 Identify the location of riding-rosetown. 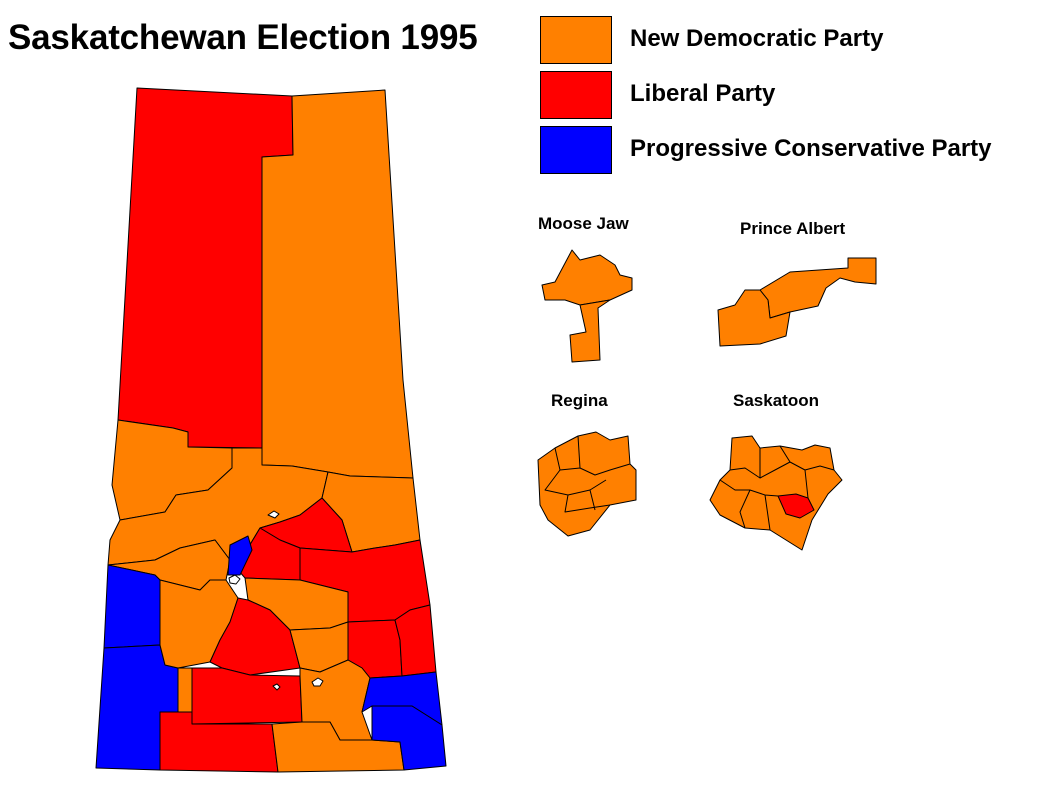
(132, 606).